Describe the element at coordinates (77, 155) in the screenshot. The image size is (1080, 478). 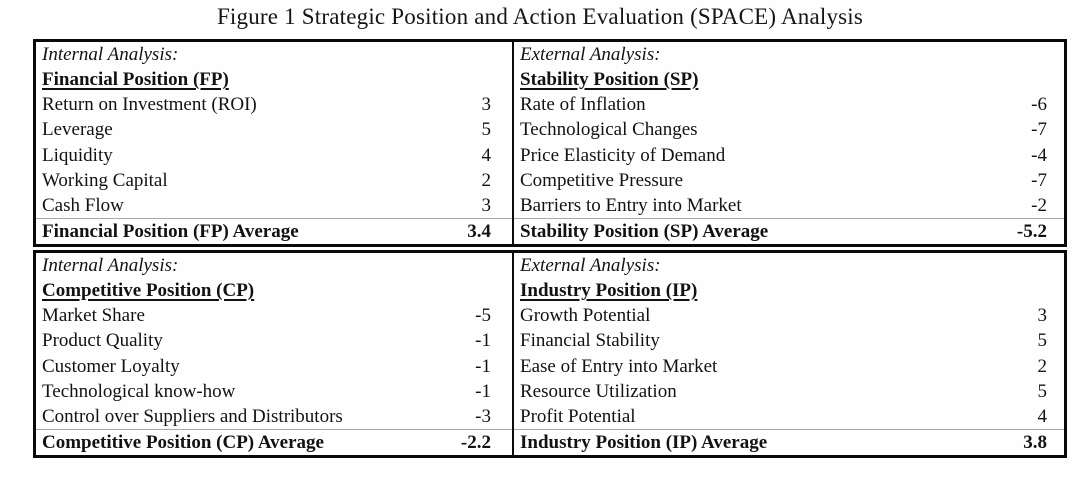
I see `factor-label: Liquidity` at that location.